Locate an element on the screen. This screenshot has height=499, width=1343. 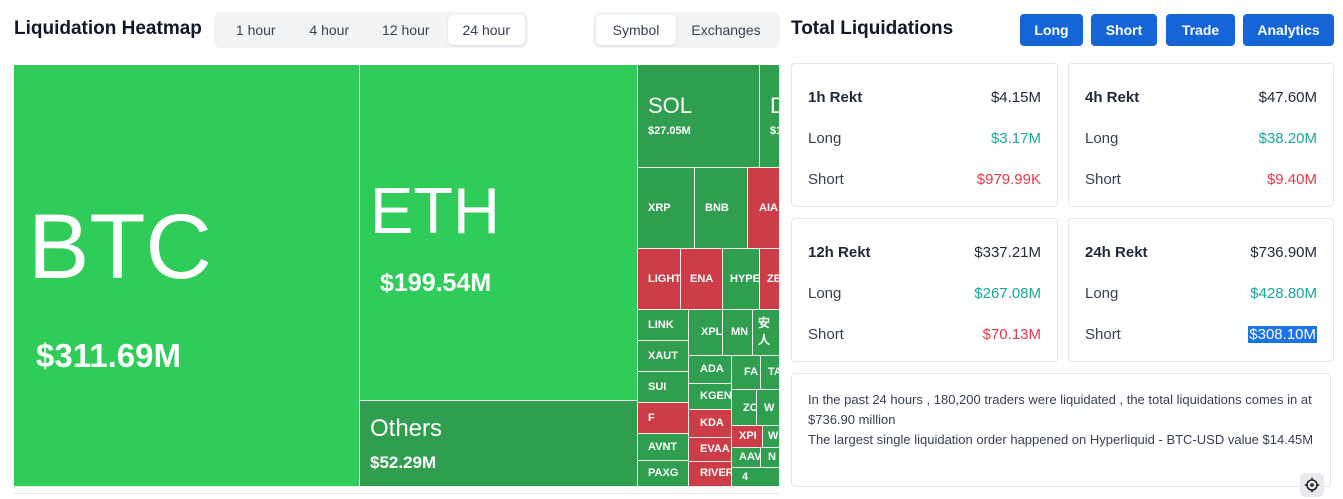
card-12h-short-label: Short is located at coordinates (826, 334).